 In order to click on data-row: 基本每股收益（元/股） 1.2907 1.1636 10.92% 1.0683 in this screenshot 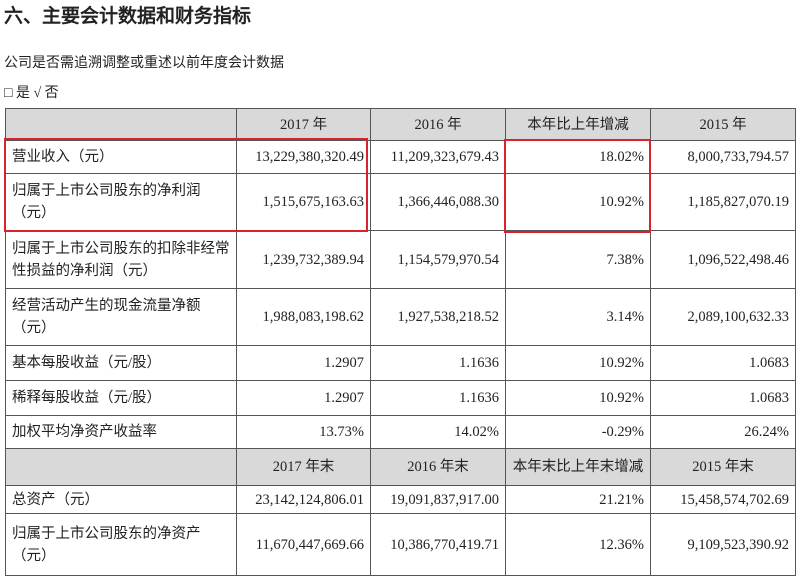, I will do `click(400, 363)`.